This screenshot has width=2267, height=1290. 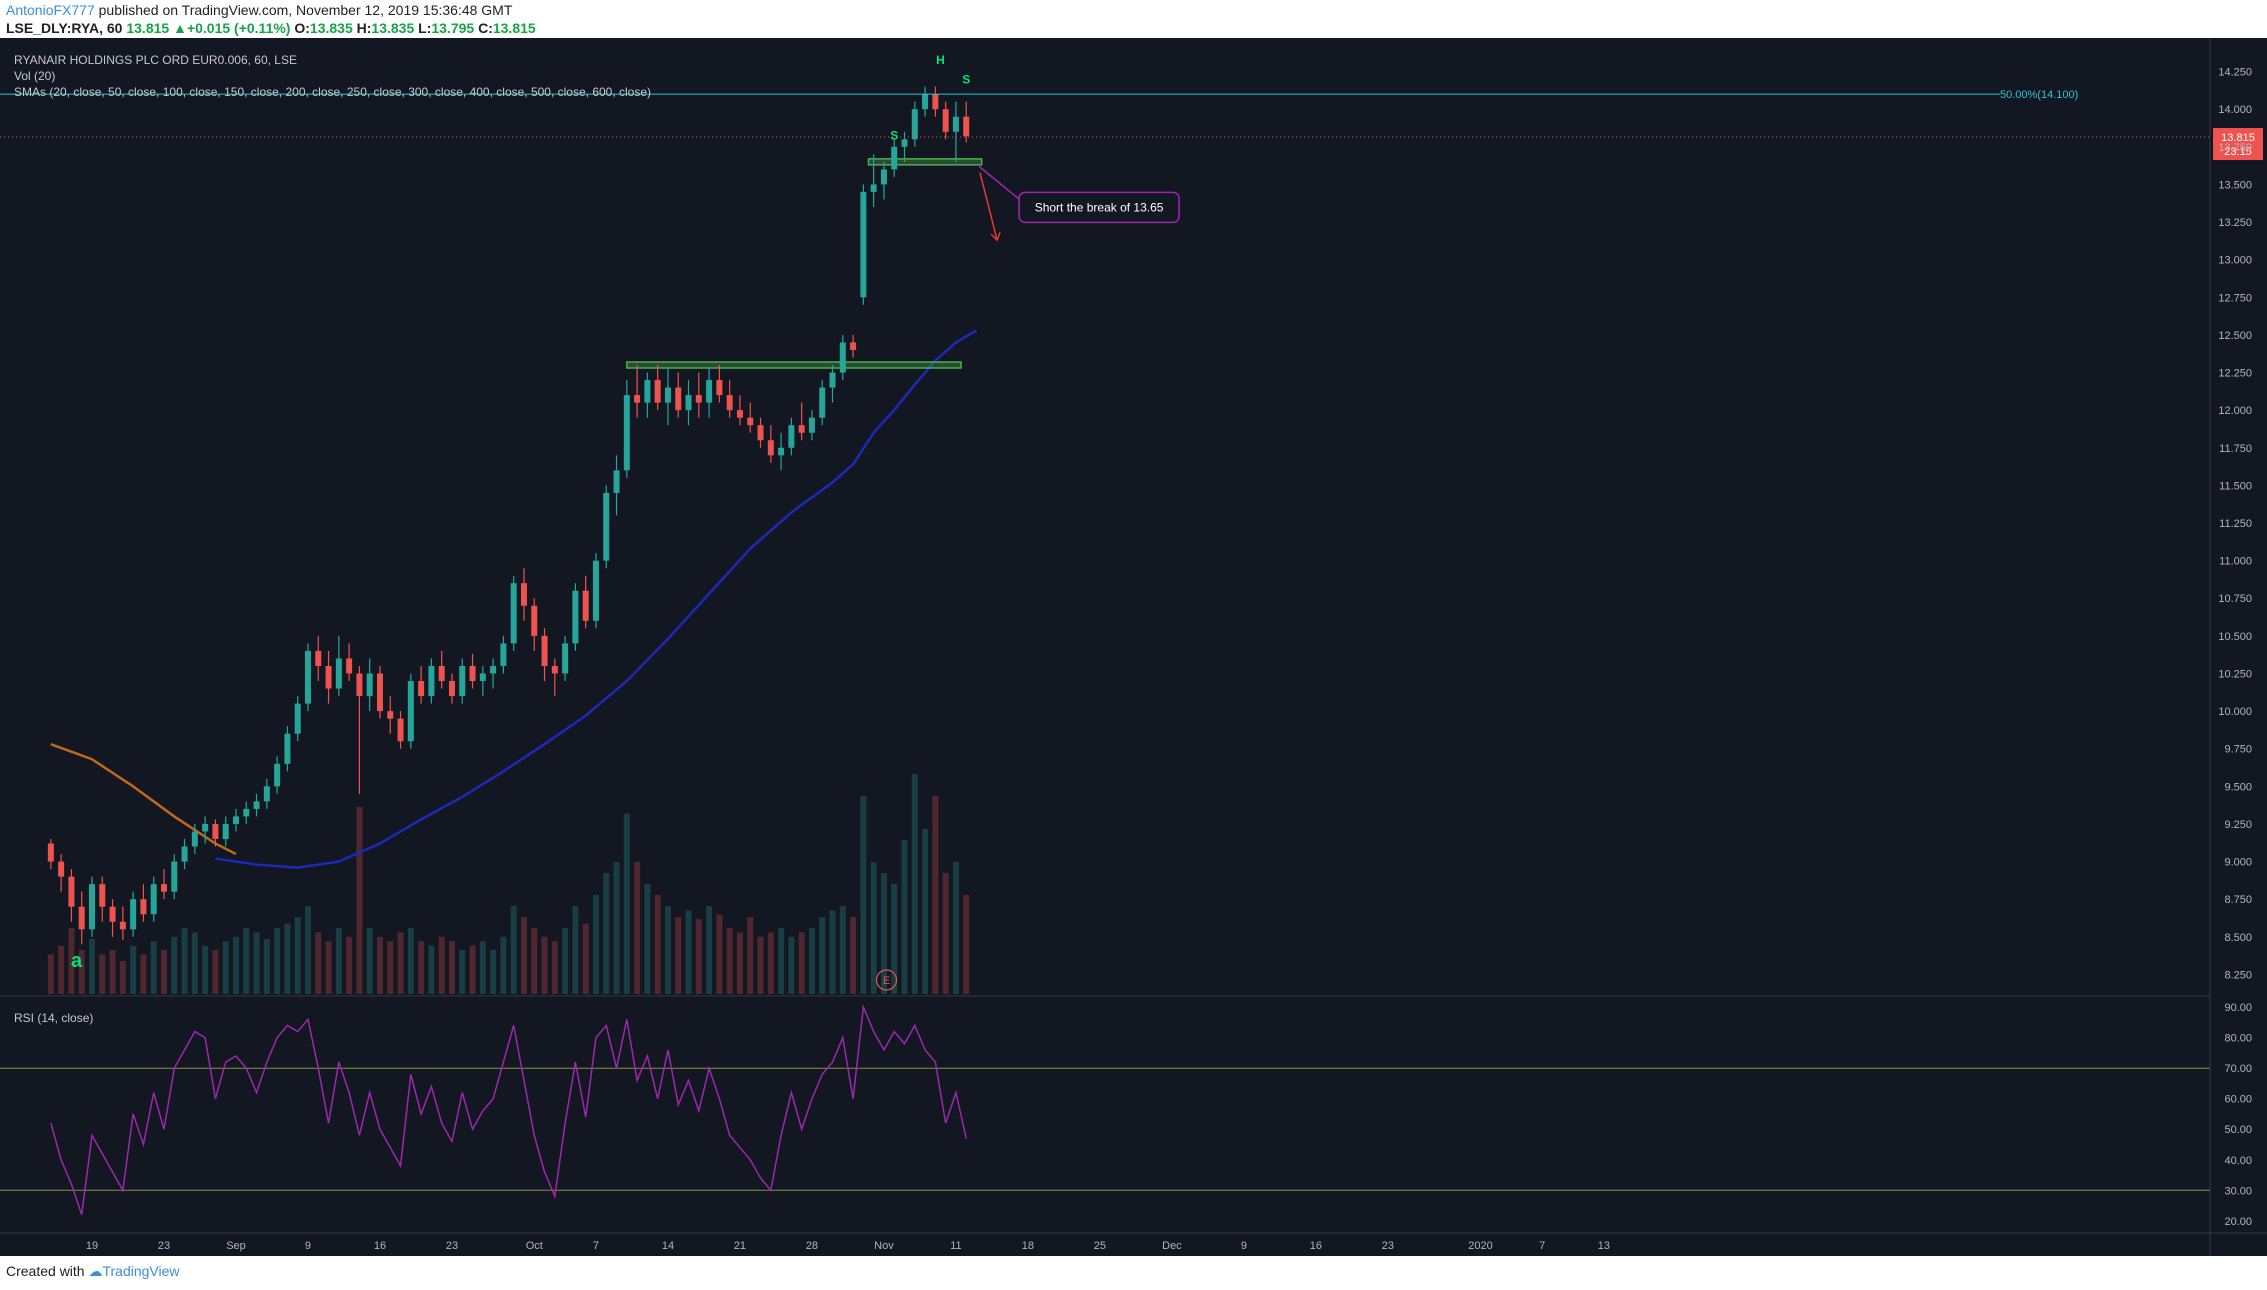 What do you see at coordinates (988, 206) in the screenshot?
I see `short-arrow` at bounding box center [988, 206].